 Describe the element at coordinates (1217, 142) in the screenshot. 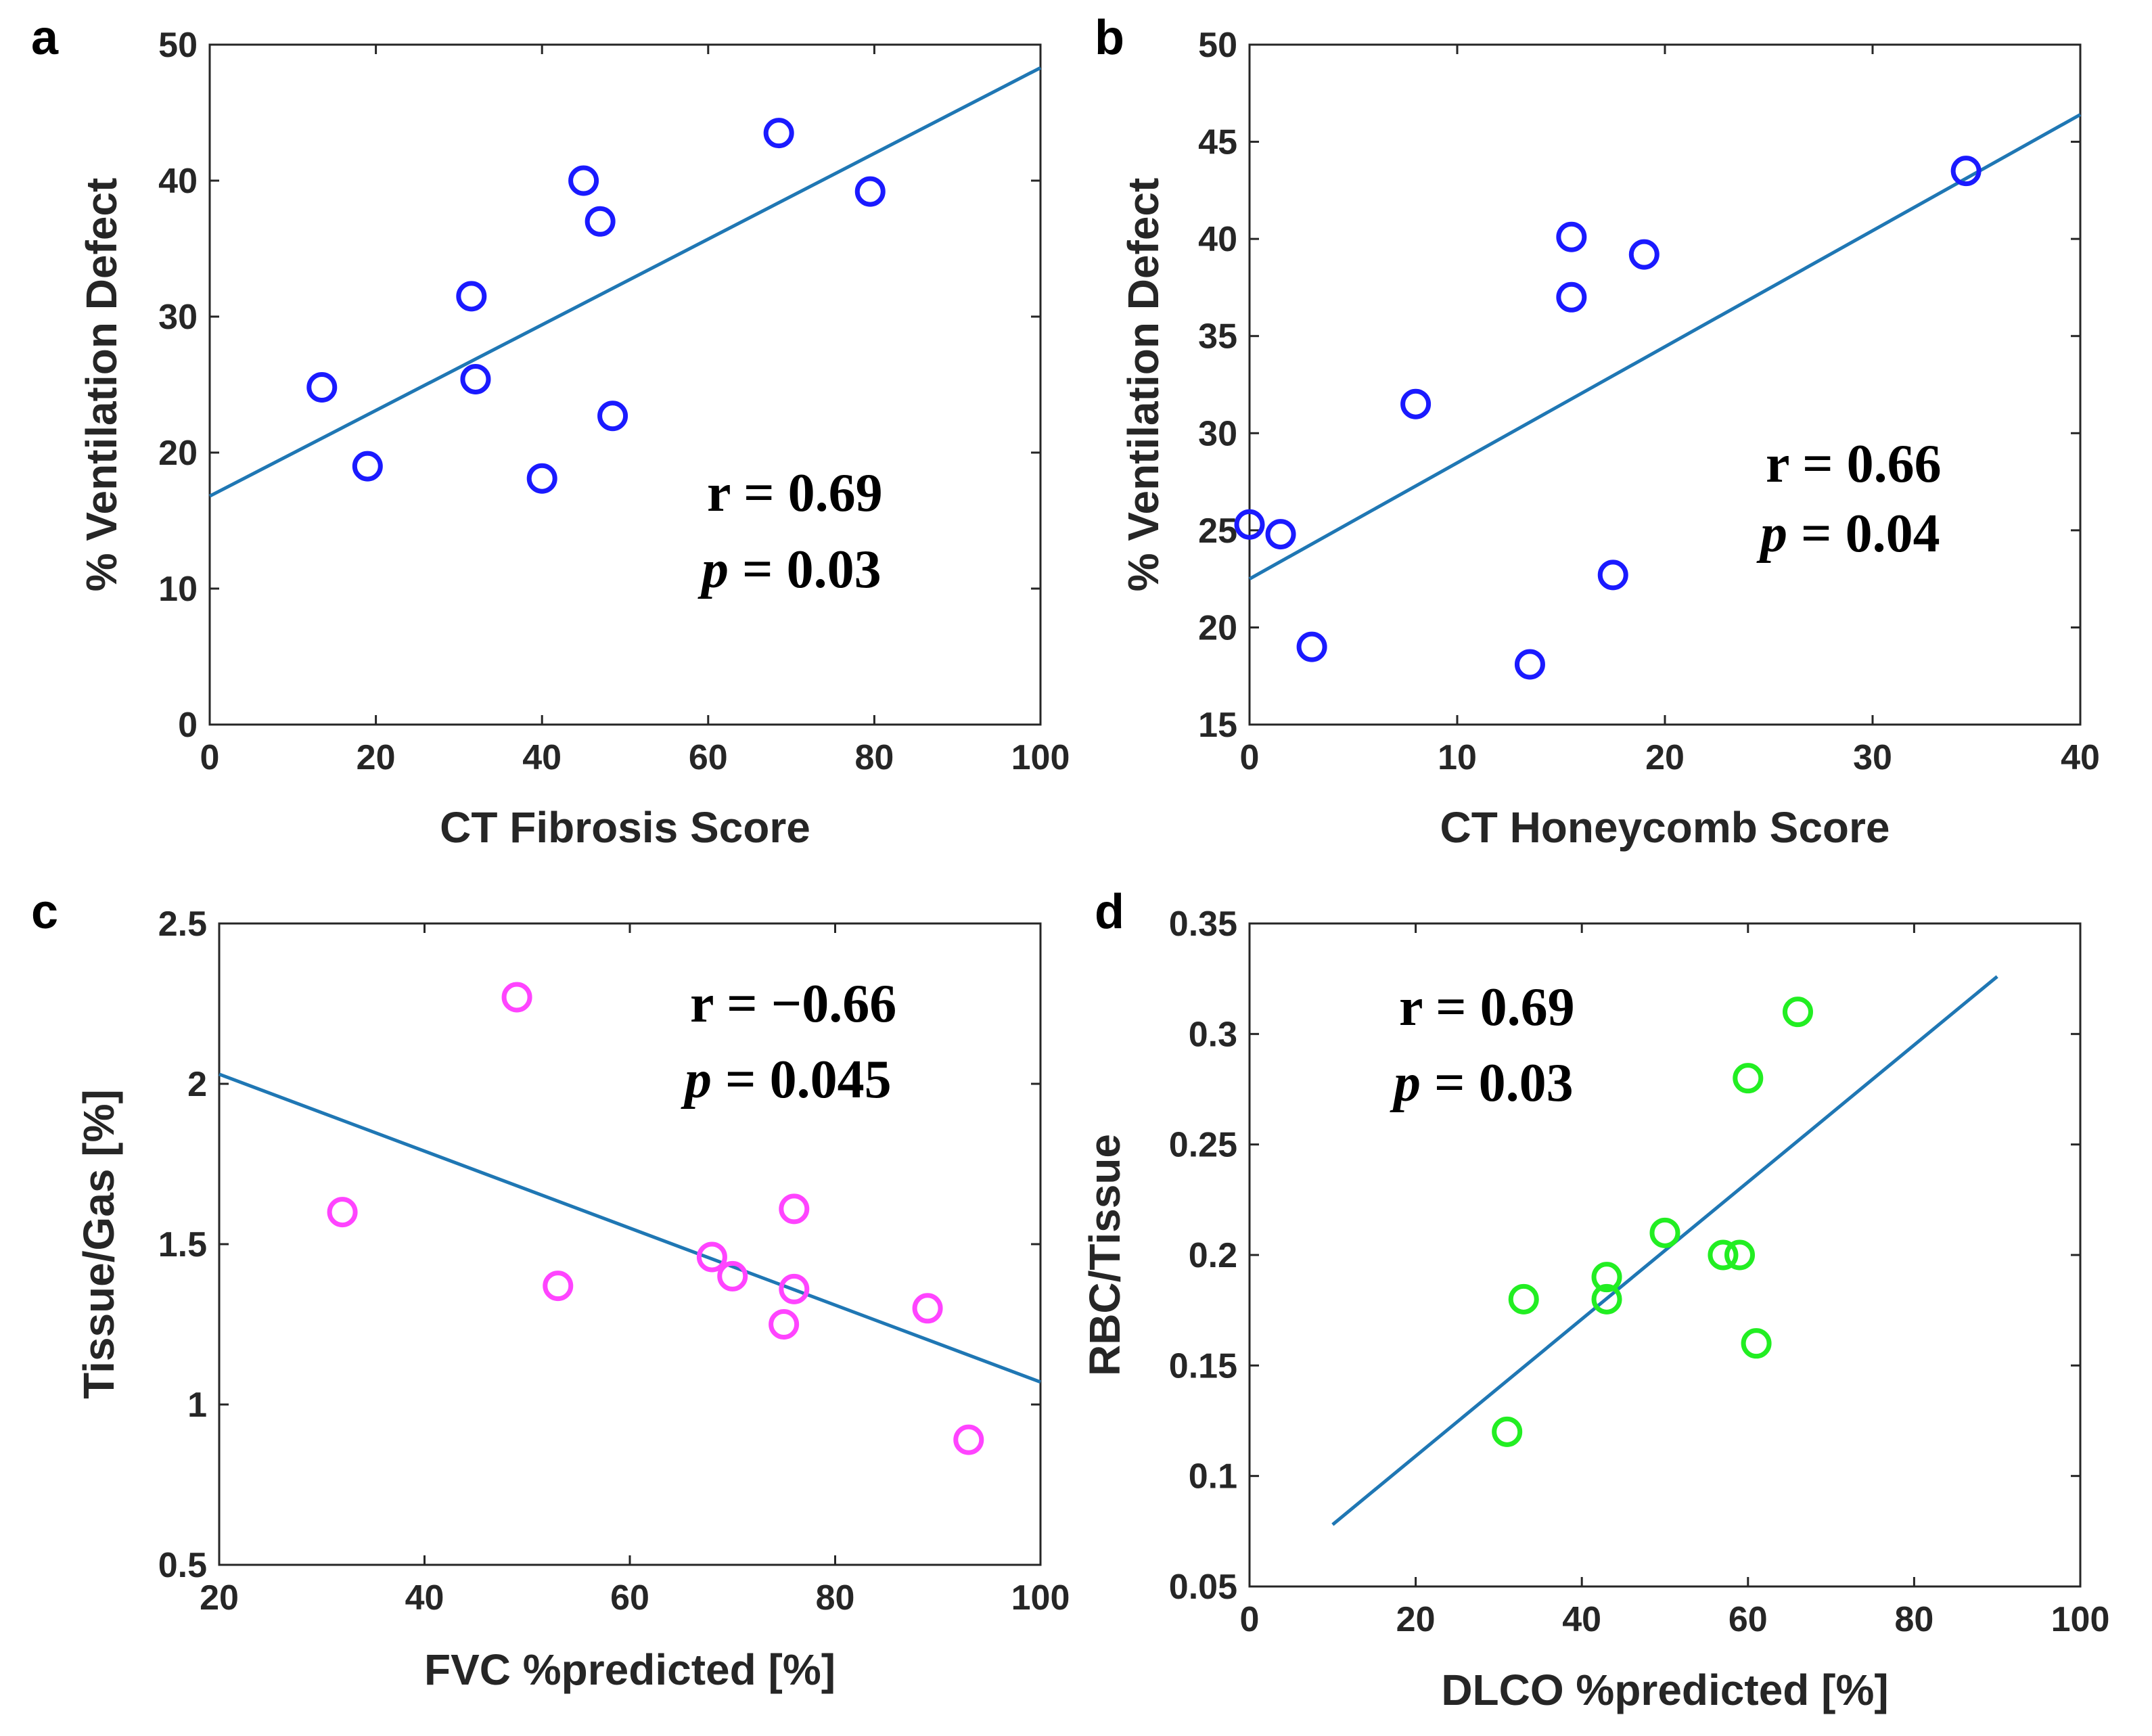

I see `y-tick-label: 45` at that location.